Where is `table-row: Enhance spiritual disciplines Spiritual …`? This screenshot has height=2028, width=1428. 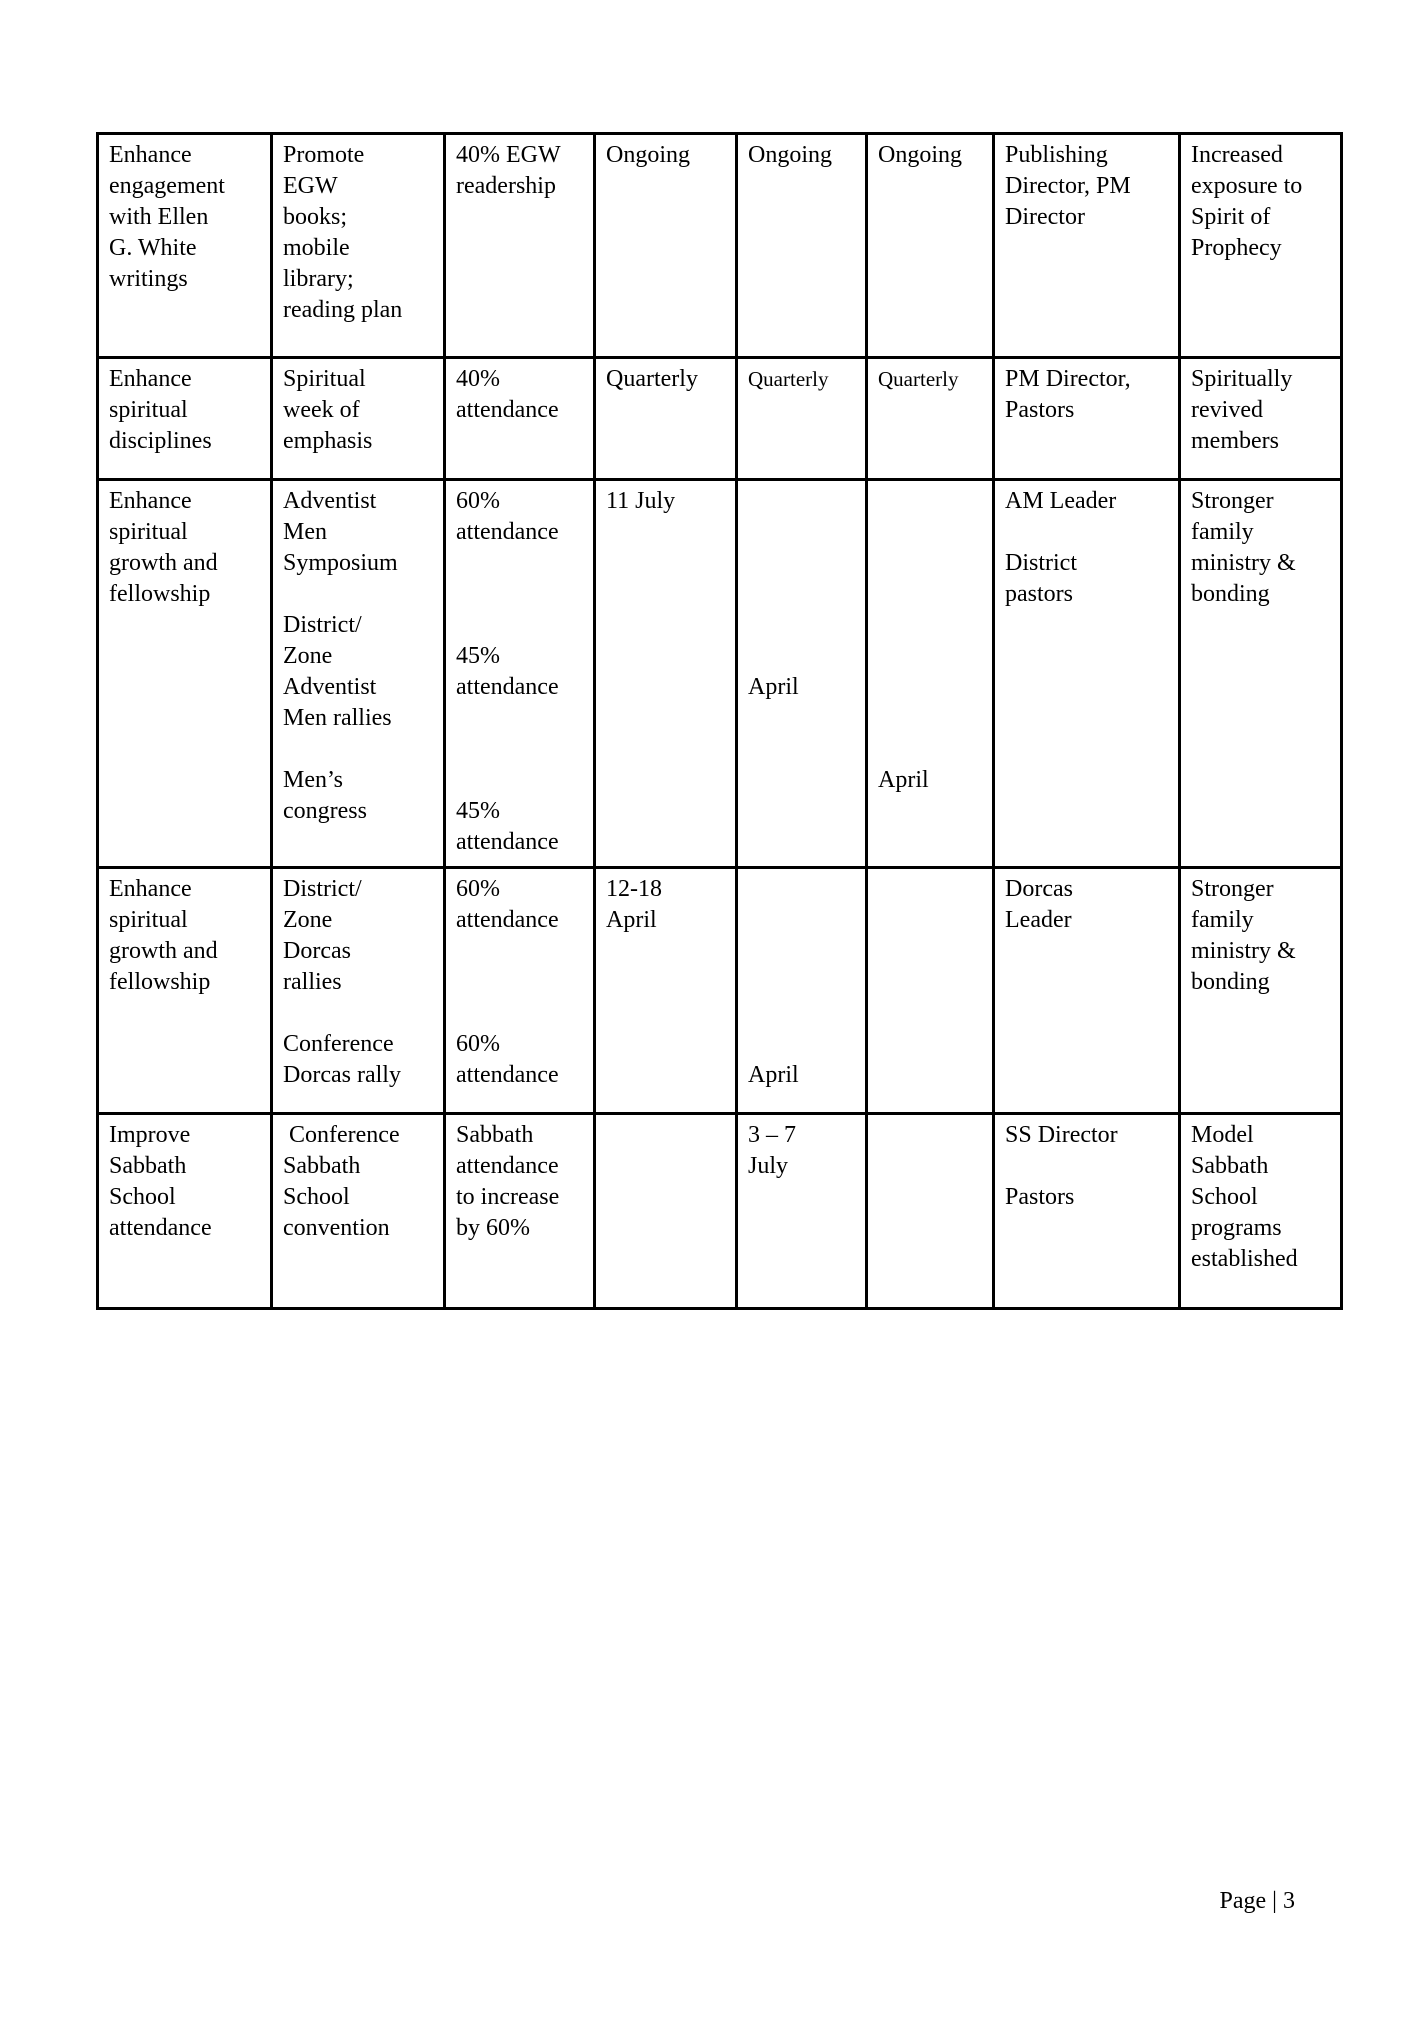 table-row: Enhance spiritual disciplines Spiritual … is located at coordinates (719, 418).